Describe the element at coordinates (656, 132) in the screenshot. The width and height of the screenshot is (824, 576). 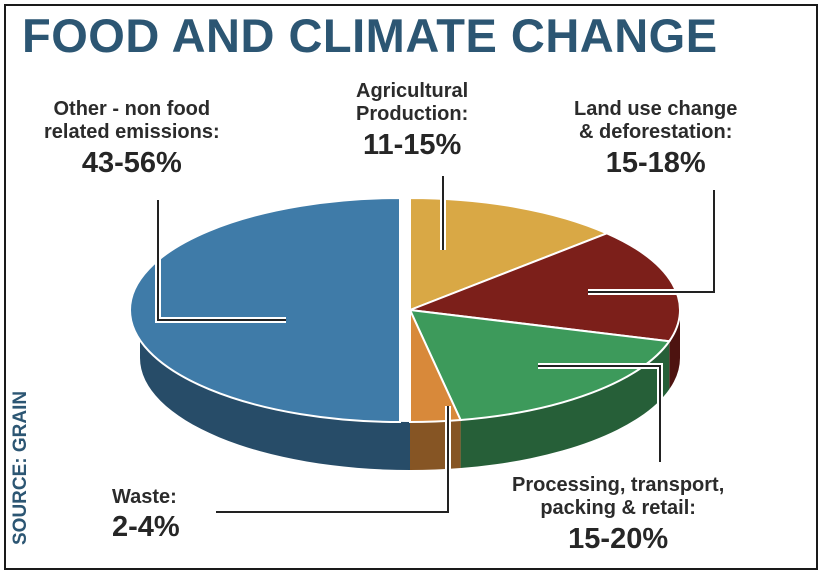
I see `label-land-line2: & deforestation:` at that location.